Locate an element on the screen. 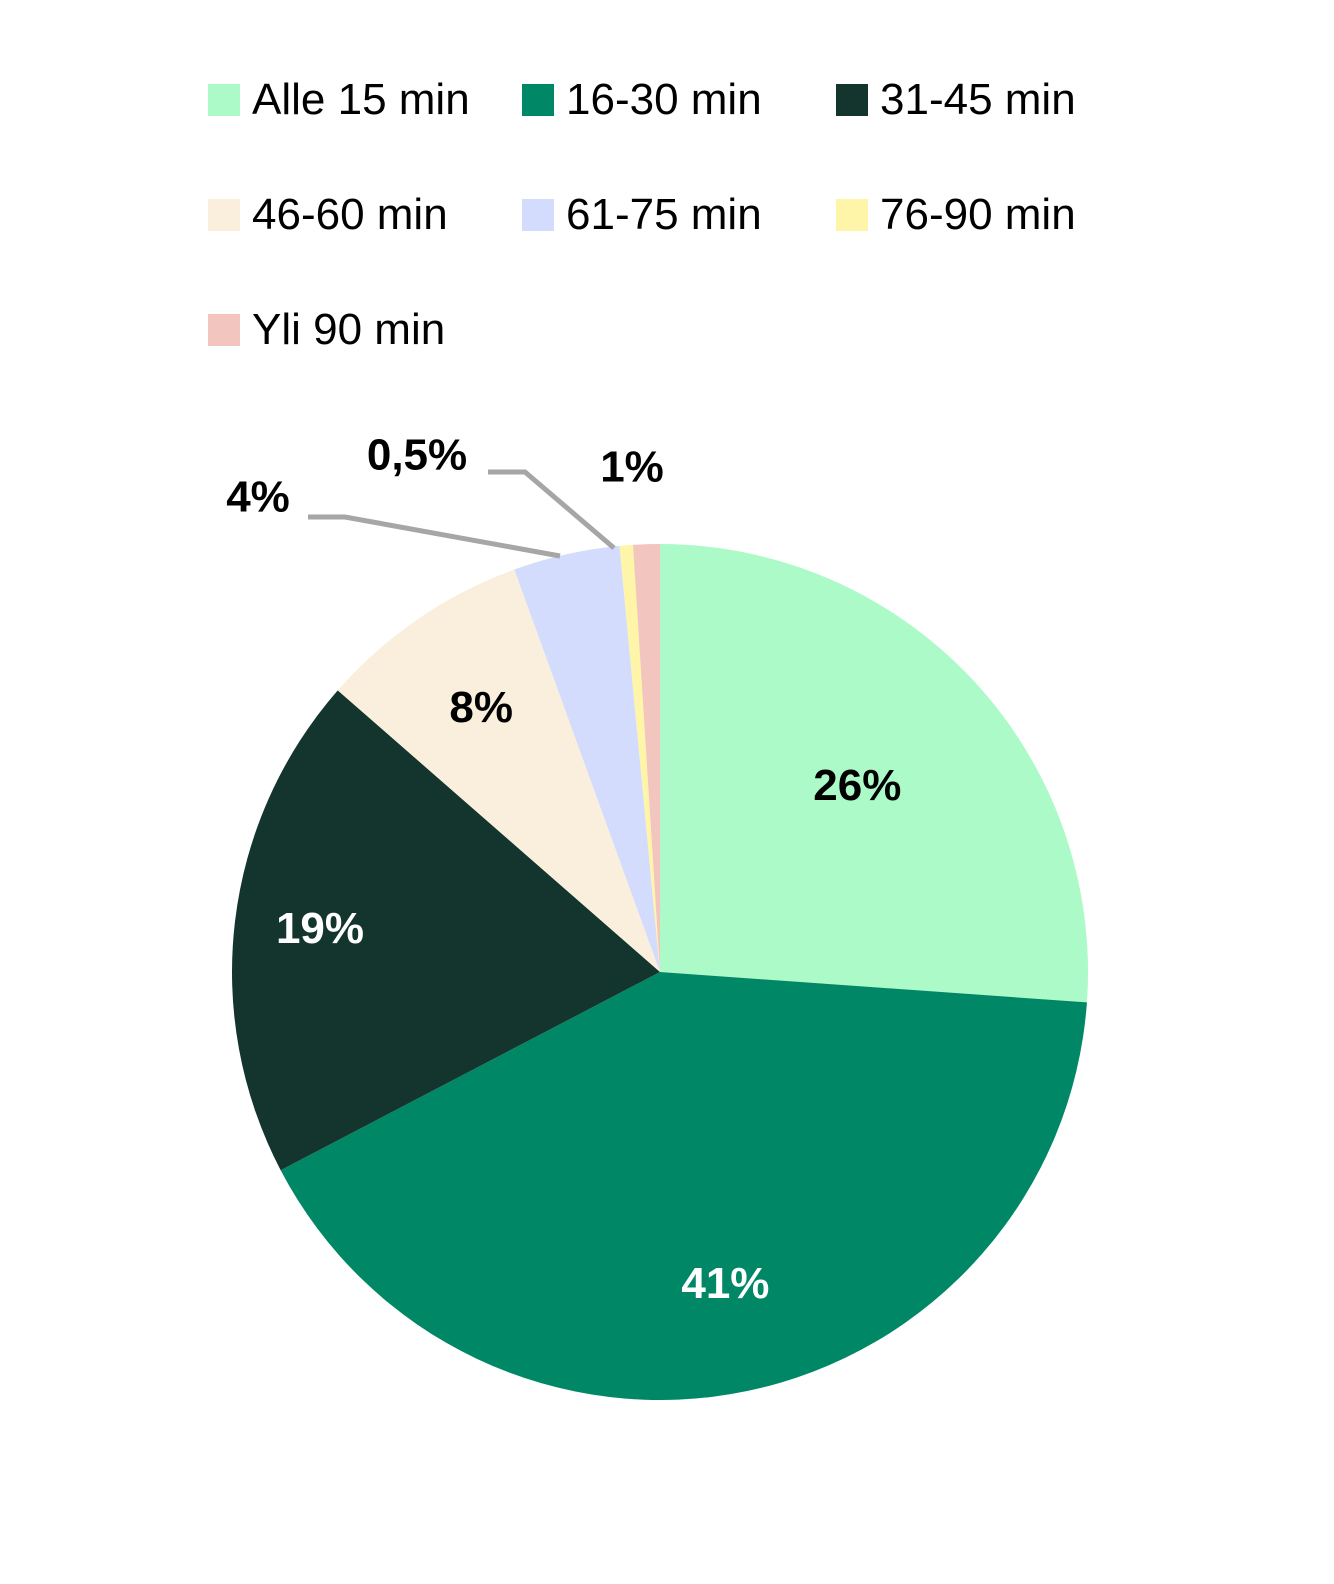 The width and height of the screenshot is (1334, 1584). legend-item: 16-30 min is located at coordinates (642, 100).